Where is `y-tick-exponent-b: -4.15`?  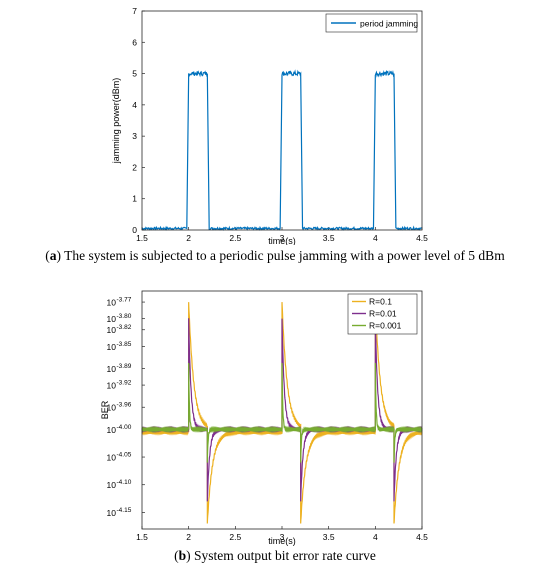
y-tick-exponent-b: -4.15 is located at coordinates (124, 510).